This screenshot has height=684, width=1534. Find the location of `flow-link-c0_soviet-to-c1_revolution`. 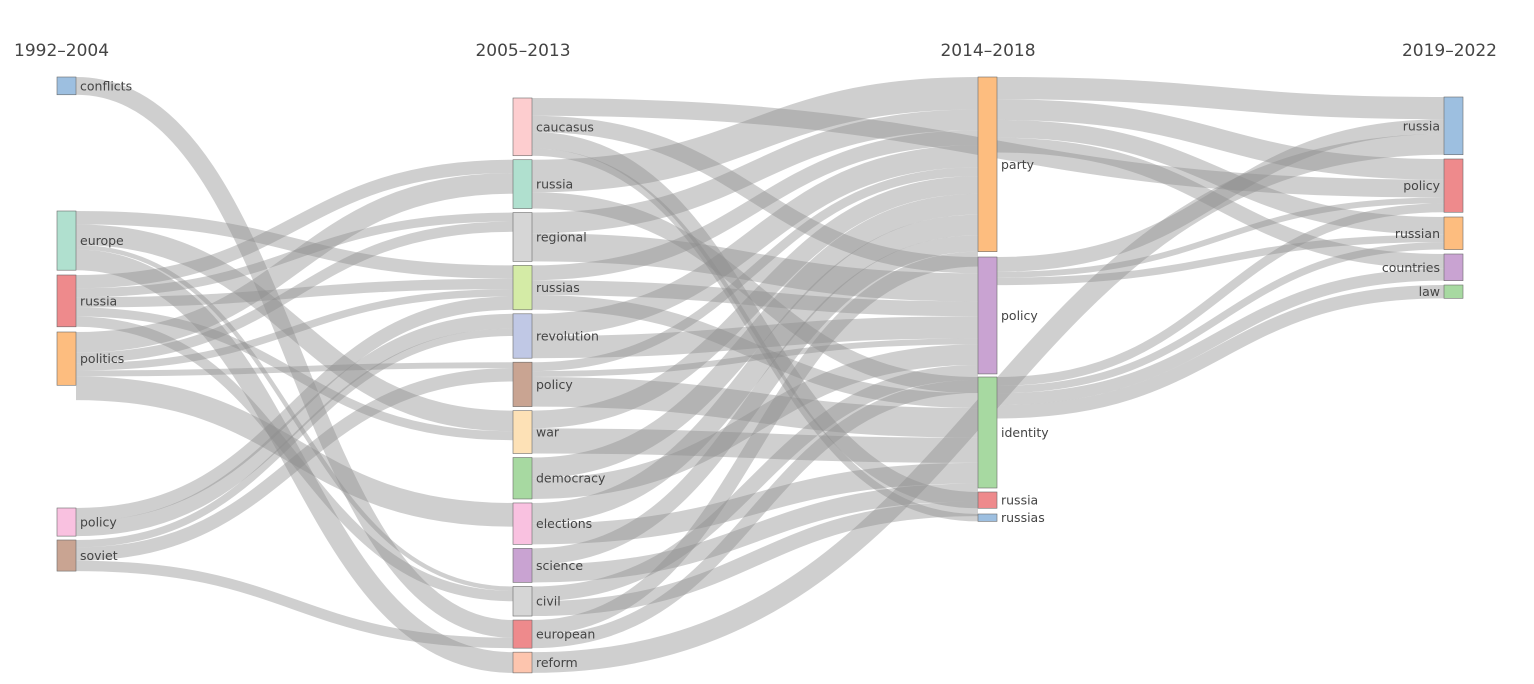

flow-link-c0_soviet-to-c1_revolution is located at coordinates (294, 438).